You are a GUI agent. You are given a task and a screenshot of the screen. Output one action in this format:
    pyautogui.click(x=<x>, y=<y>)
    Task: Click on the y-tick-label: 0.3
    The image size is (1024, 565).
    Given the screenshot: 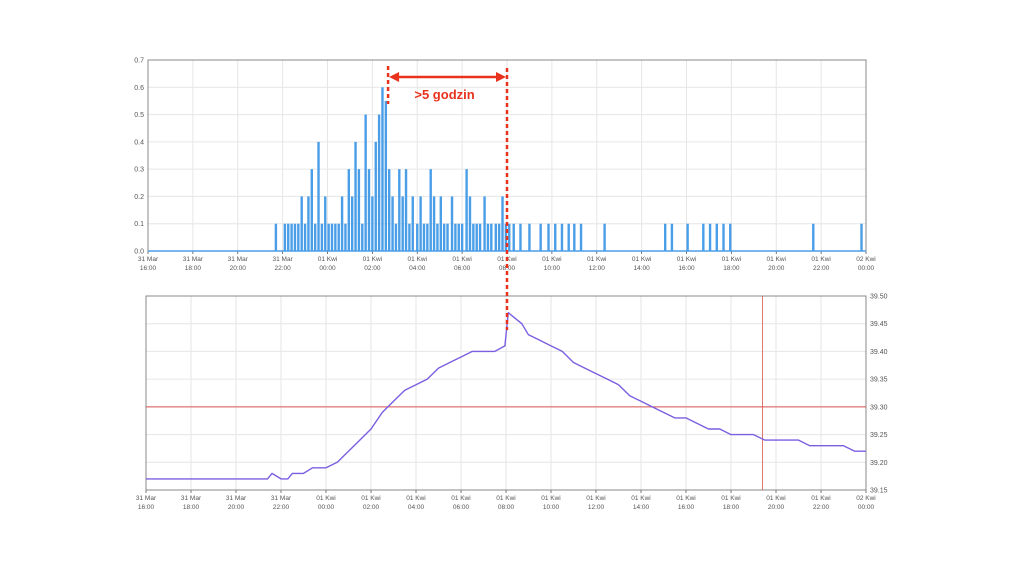 What is the action you would take?
    pyautogui.click(x=139, y=170)
    